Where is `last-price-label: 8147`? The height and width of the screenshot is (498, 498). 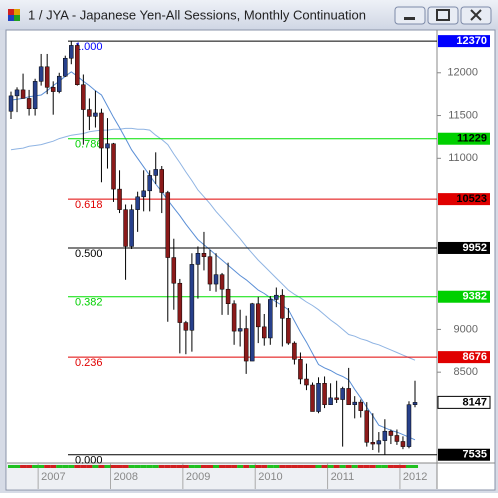 last-price-label: 8147 is located at coordinates (475, 402).